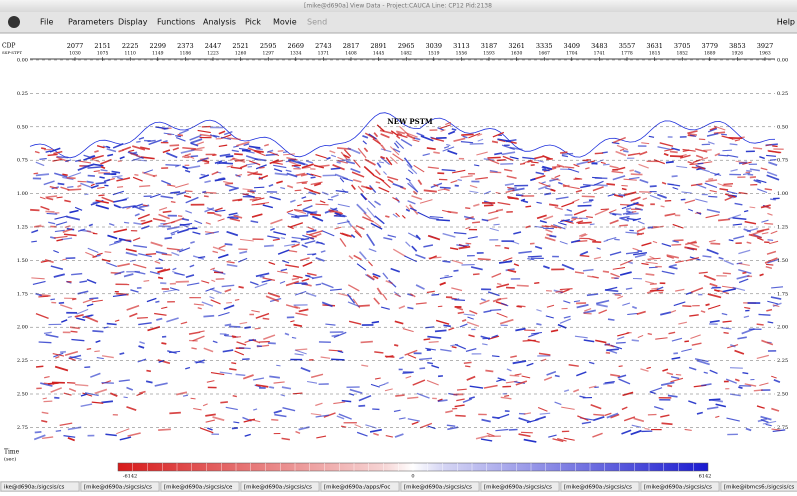  What do you see at coordinates (10, 459) in the screenshot?
I see `axis-unit: (sec)` at bounding box center [10, 459].